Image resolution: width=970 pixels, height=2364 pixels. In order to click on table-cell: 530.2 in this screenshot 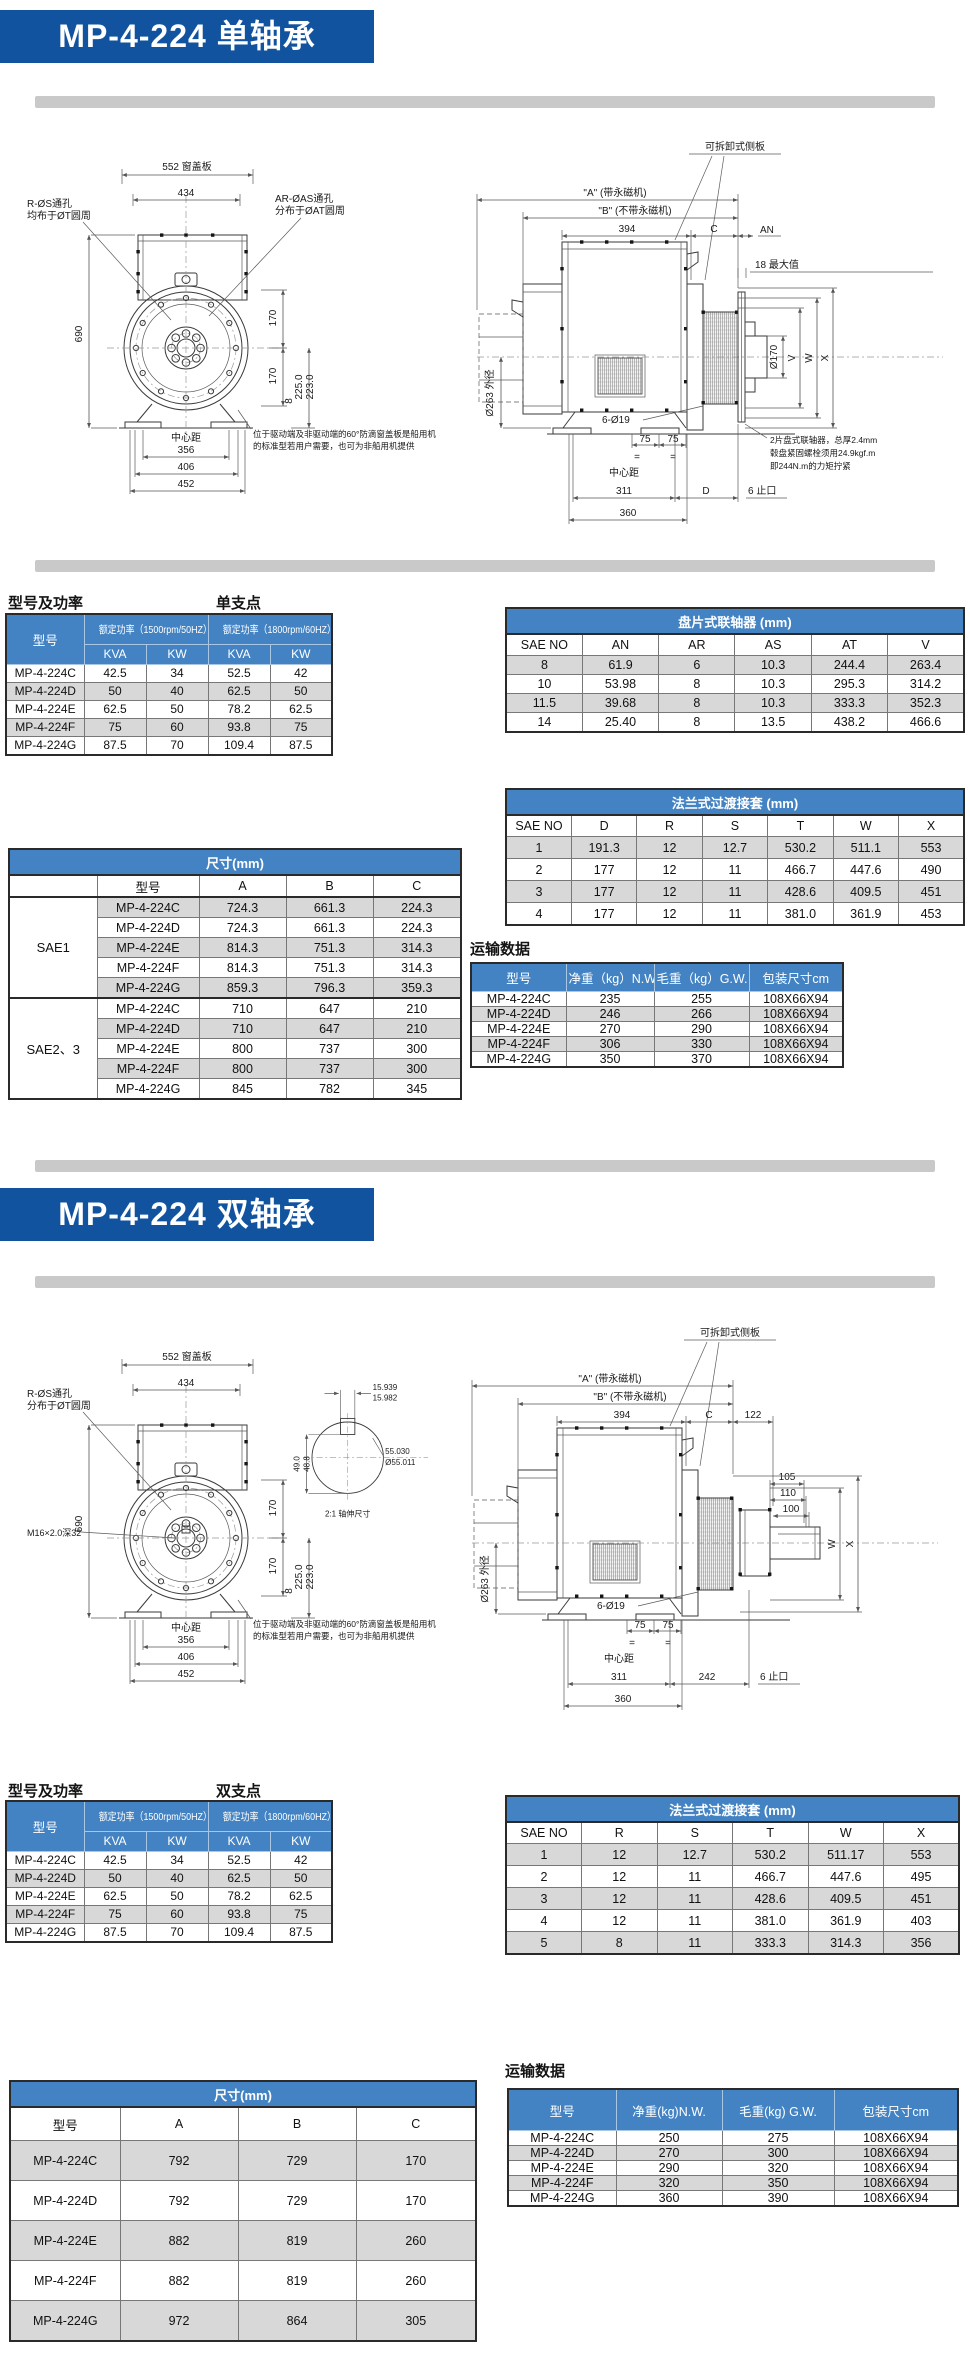, I will do `click(800, 847)`.